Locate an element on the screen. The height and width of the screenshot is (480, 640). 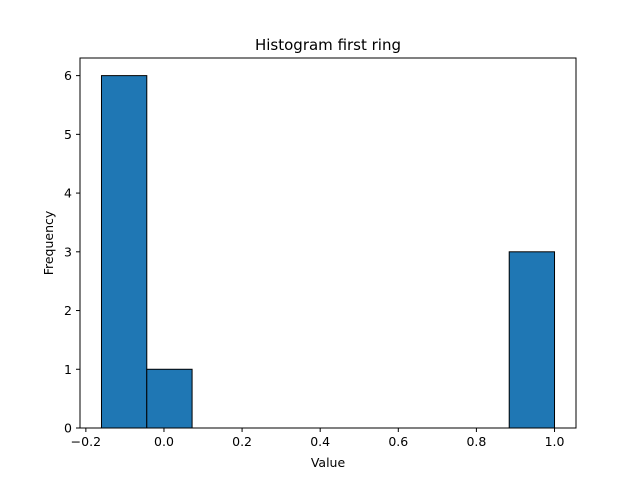
x-axis-title: Value is located at coordinates (328, 462).